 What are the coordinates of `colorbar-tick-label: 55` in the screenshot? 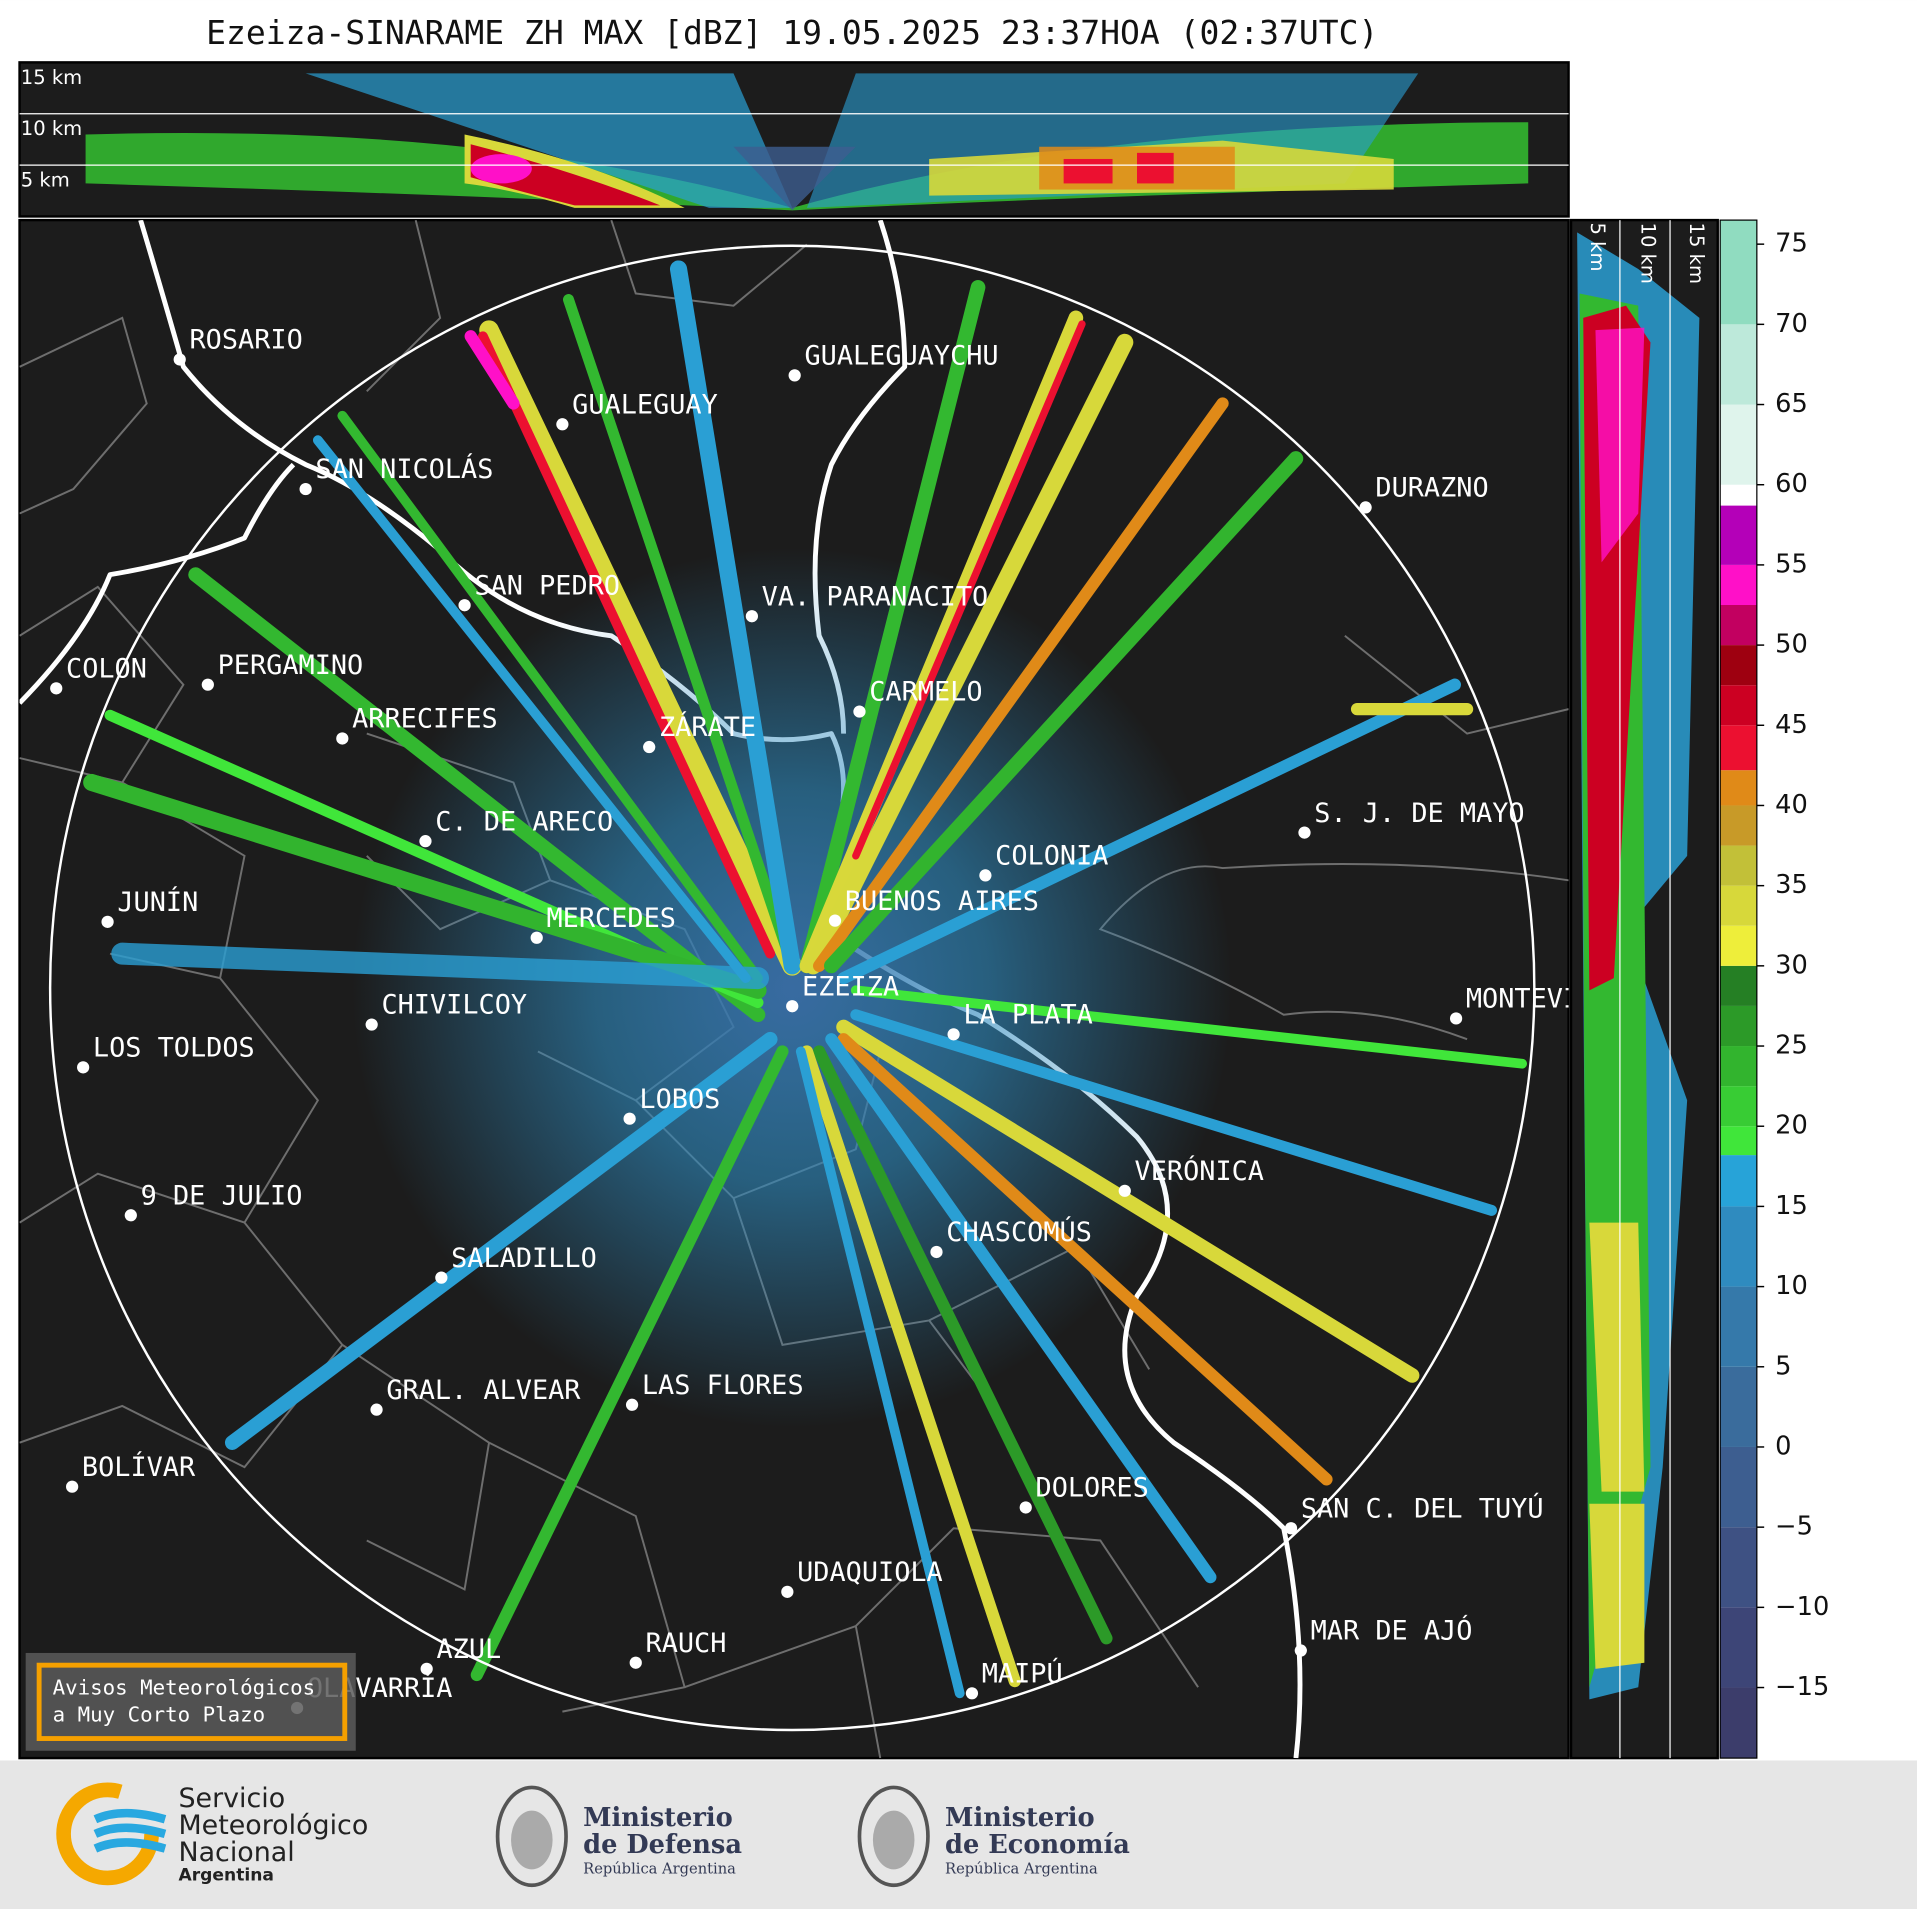 It's located at (1791, 564).